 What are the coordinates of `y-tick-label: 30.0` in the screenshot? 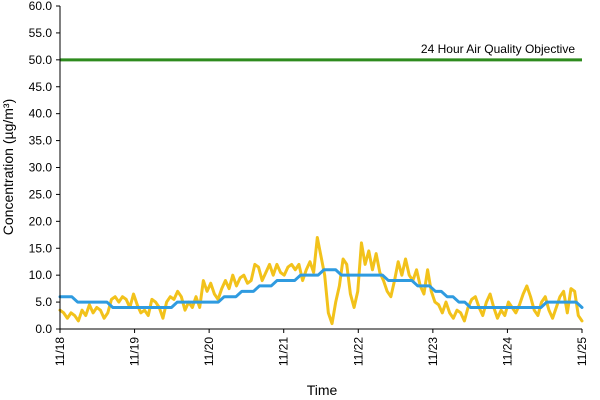 It's located at (41, 168).